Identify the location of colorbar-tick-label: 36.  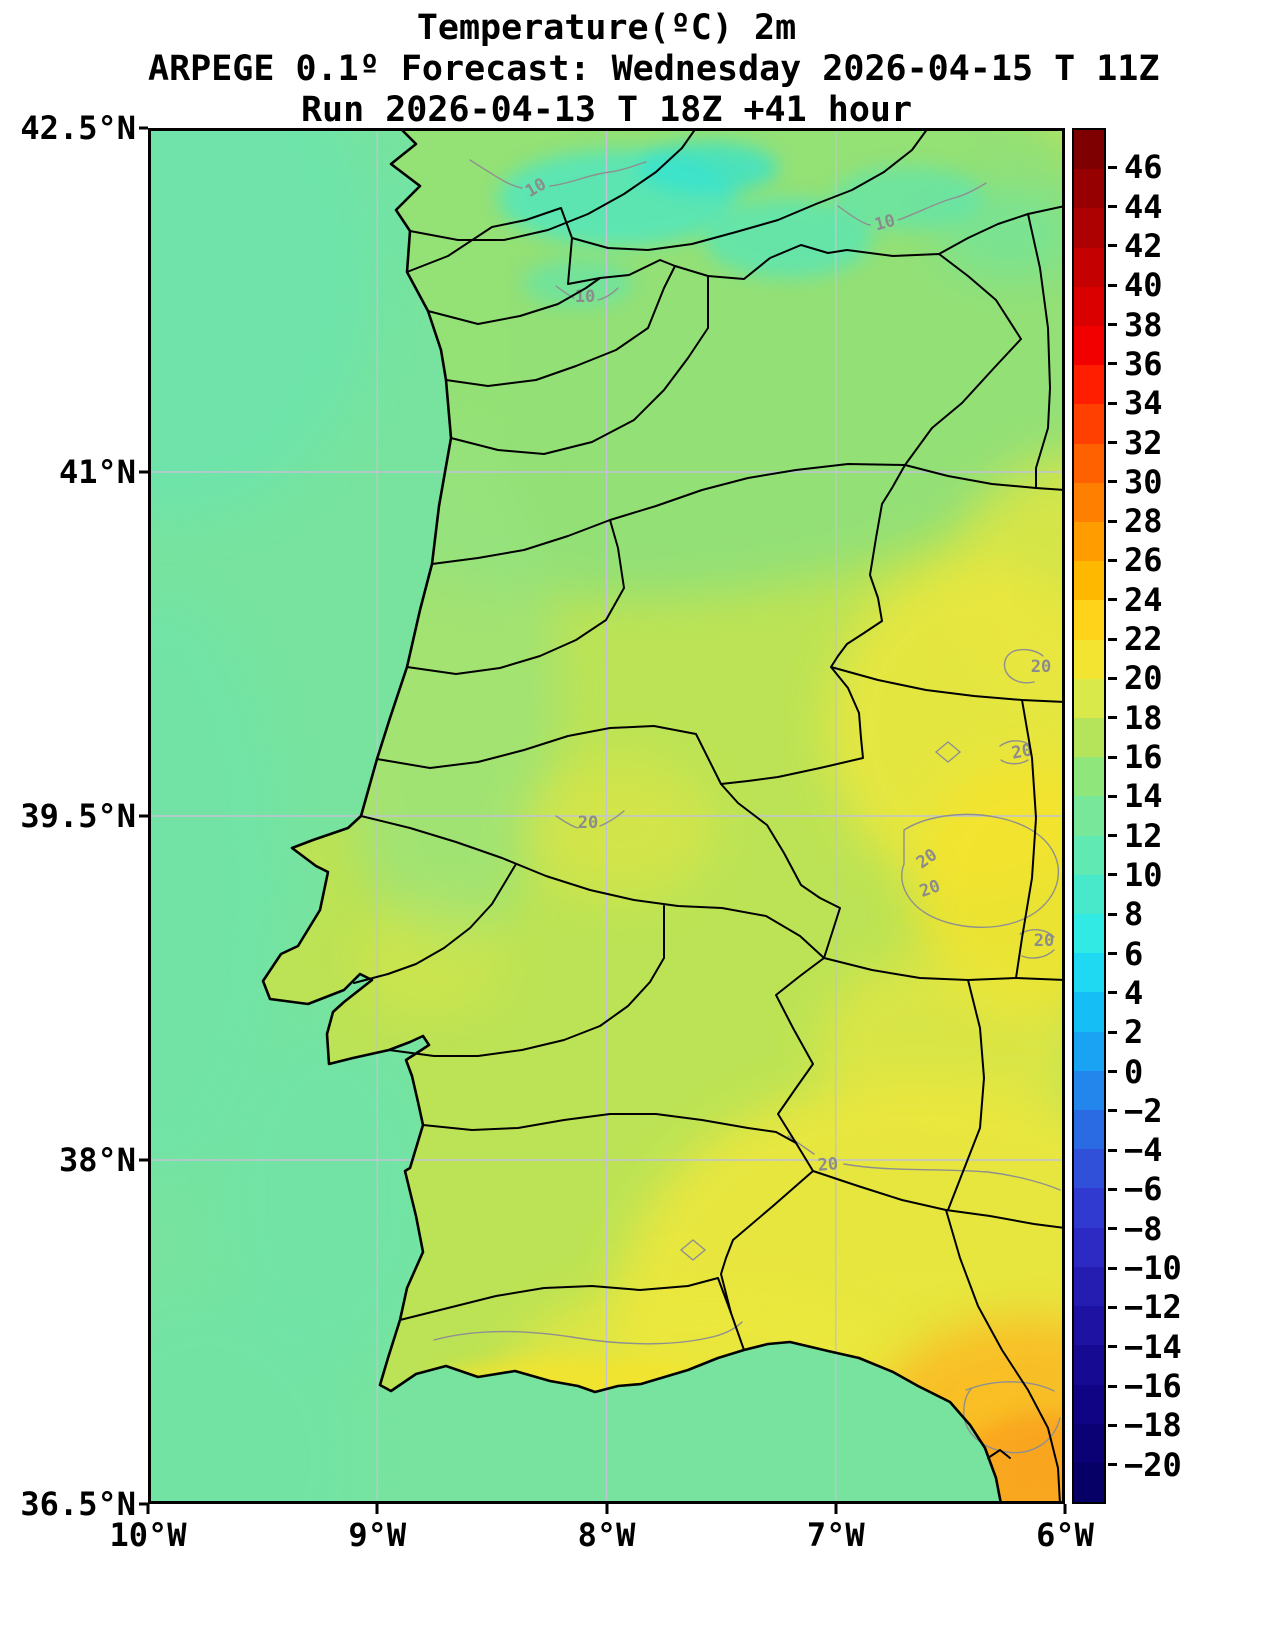
(1143, 363).